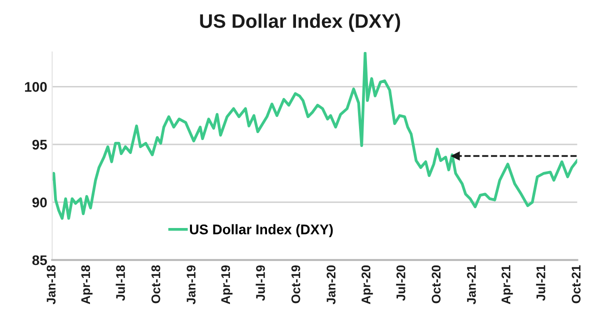 The image size is (600, 325). Describe the element at coordinates (36, 87) in the screenshot. I see `y-tick-label: 100` at that location.